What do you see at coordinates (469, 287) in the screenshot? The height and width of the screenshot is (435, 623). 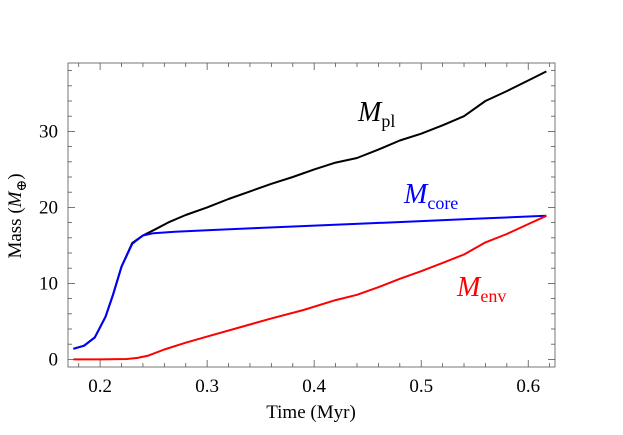 I see `series-label-menv-main: M` at bounding box center [469, 287].